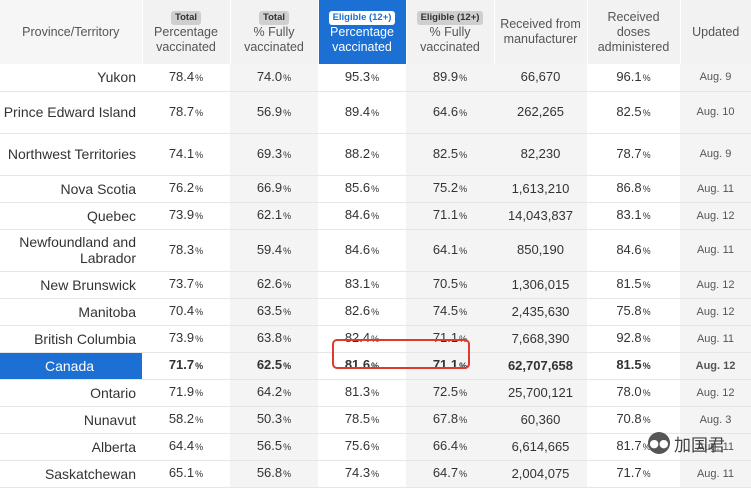  What do you see at coordinates (274, 154) in the screenshot?
I see `cell-t_fv: 69.3%` at bounding box center [274, 154].